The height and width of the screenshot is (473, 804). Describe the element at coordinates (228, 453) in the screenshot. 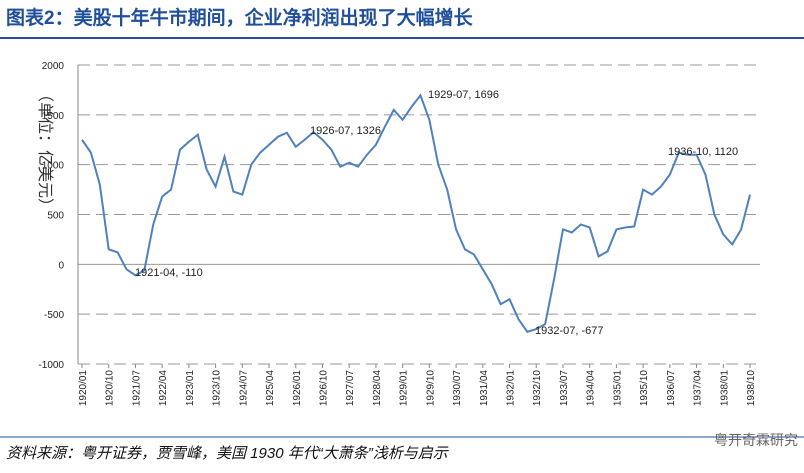

I see `source-note: 资料来源：粤开证券，贾雪峰，美国 1930 年代“大萧条”浅析与启示` at that location.